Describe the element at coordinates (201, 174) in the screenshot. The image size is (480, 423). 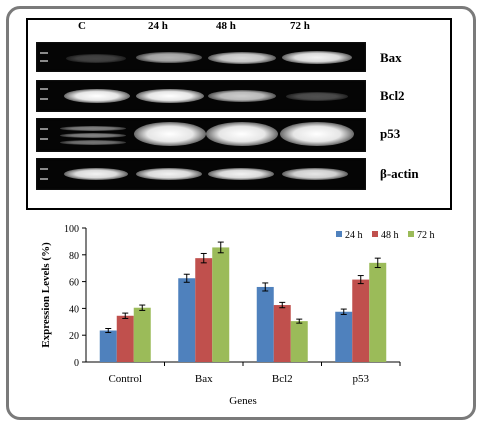
I see `gel-strip-beta-actin` at that location.